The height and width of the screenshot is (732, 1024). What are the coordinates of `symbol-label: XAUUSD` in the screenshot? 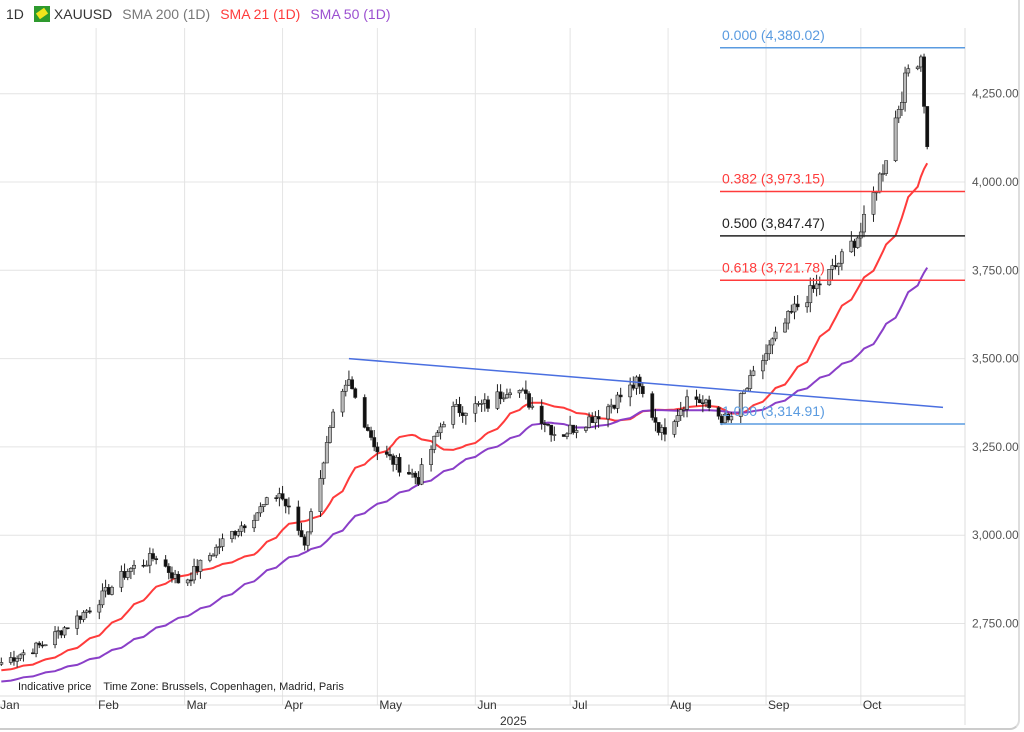 It's located at (83, 14).